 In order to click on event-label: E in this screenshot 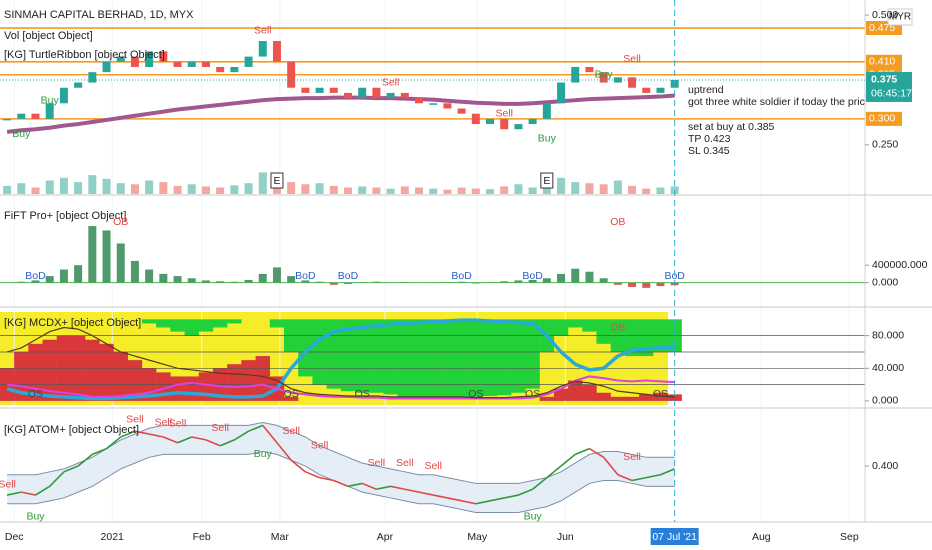, I will do `click(546, 181)`.